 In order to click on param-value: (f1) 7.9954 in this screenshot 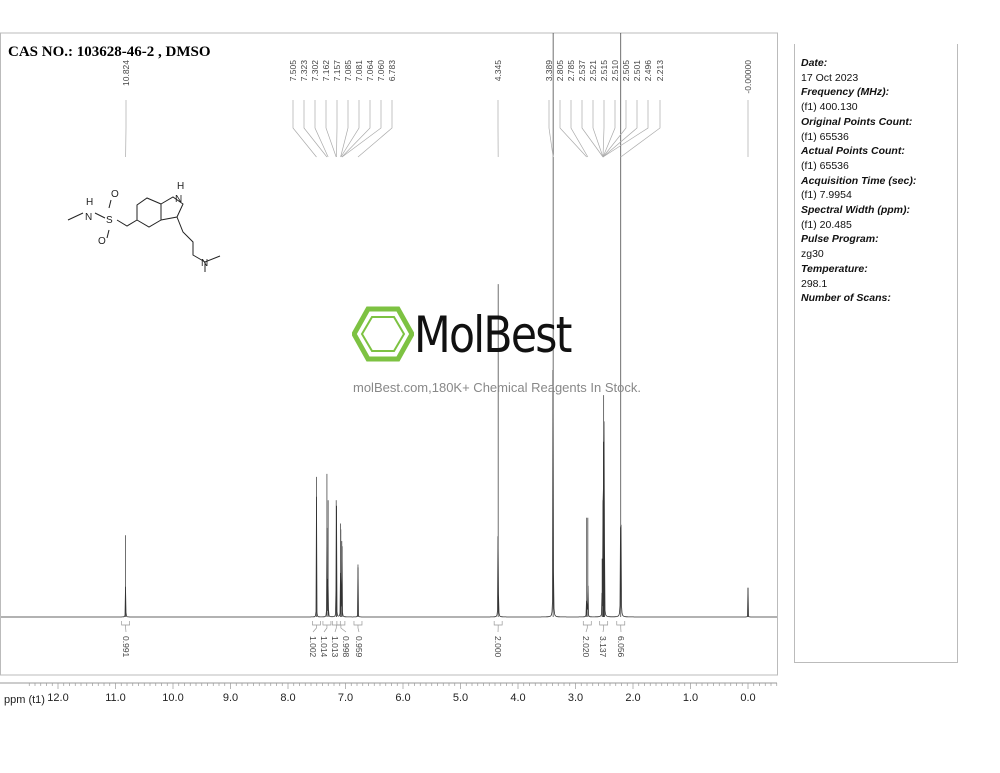, I will do `click(826, 195)`.